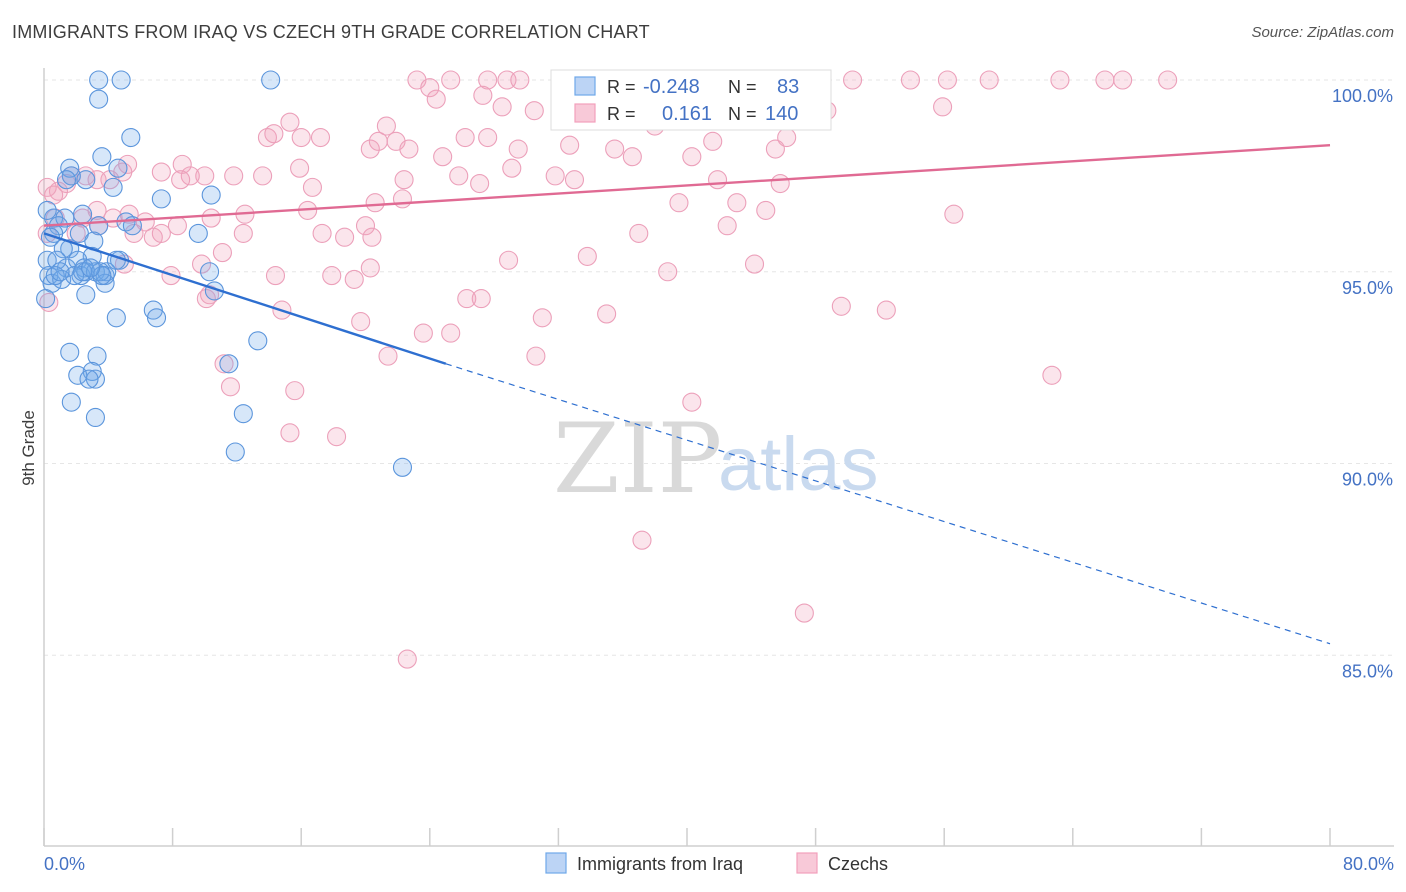  I want to click on watermark-atlas: atlas, so click(798, 464).